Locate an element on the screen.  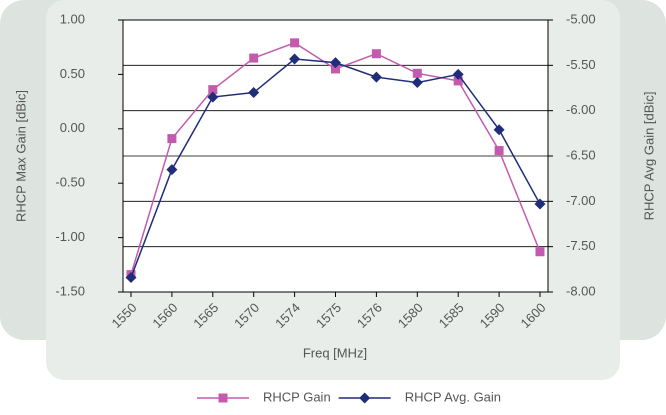
y2-tick-label: -8.00 is located at coordinates (581, 290).